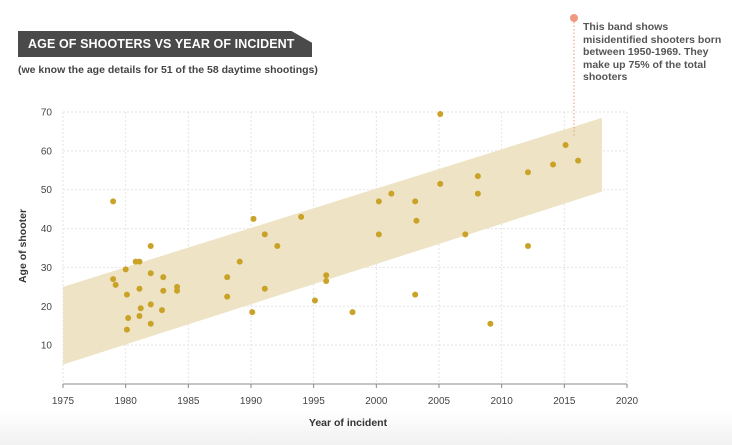 This screenshot has width=732, height=445. Describe the element at coordinates (47, 113) in the screenshot. I see `y-tick-label: 70` at that location.